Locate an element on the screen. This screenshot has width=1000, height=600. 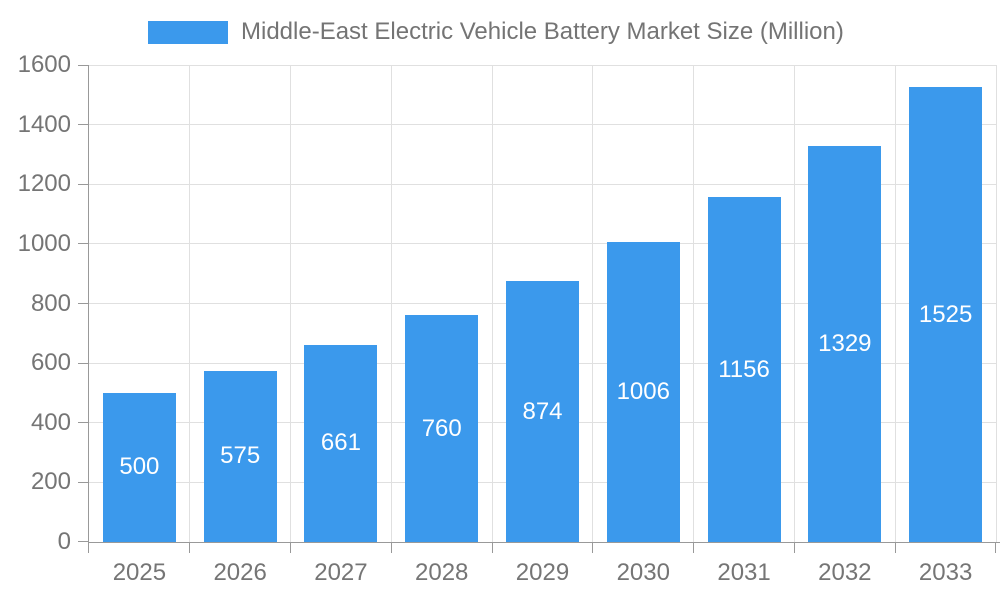
y-axis-label: 1200 is located at coordinates (44, 184).